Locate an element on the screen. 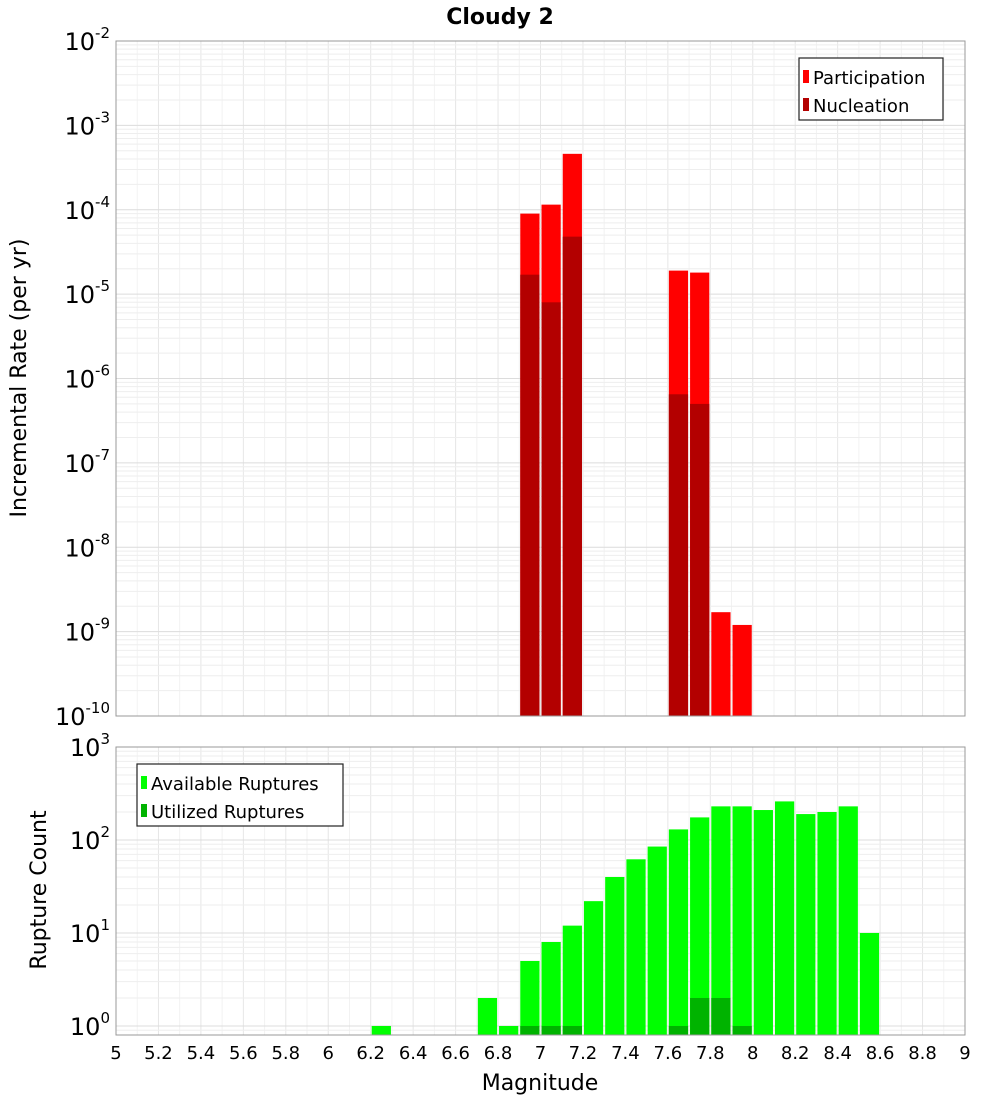 The height and width of the screenshot is (1100, 1000). x-tick-label: 6.6 is located at coordinates (455, 1053).